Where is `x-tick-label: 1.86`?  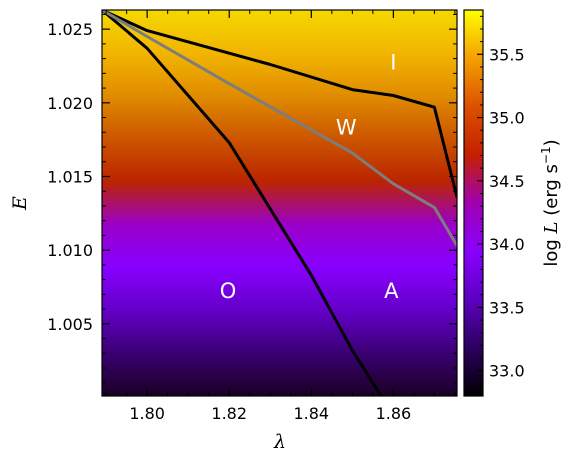 x-tick-label: 1.86 is located at coordinates (394, 413).